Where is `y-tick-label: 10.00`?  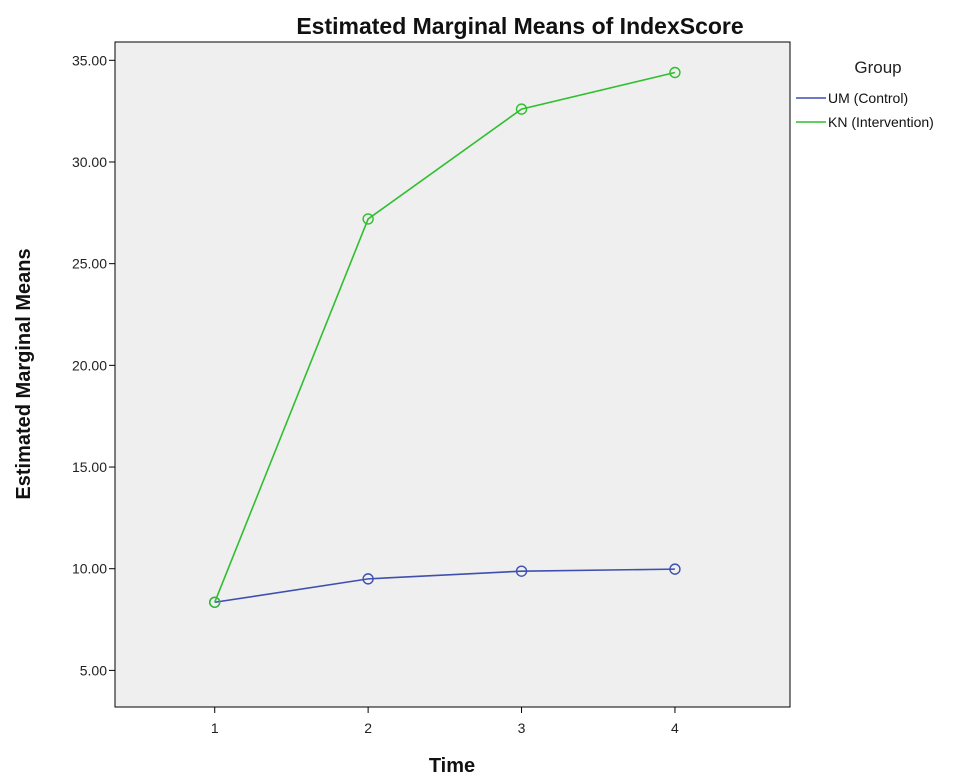
y-tick-label: 10.00 is located at coordinates (89, 569).